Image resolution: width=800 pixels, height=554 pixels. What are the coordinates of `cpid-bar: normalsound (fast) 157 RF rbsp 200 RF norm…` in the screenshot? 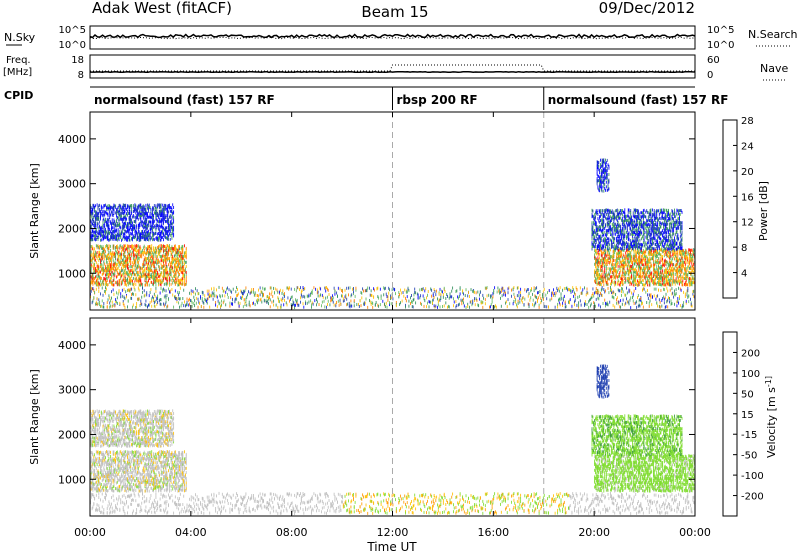 It's located at (409, 98).